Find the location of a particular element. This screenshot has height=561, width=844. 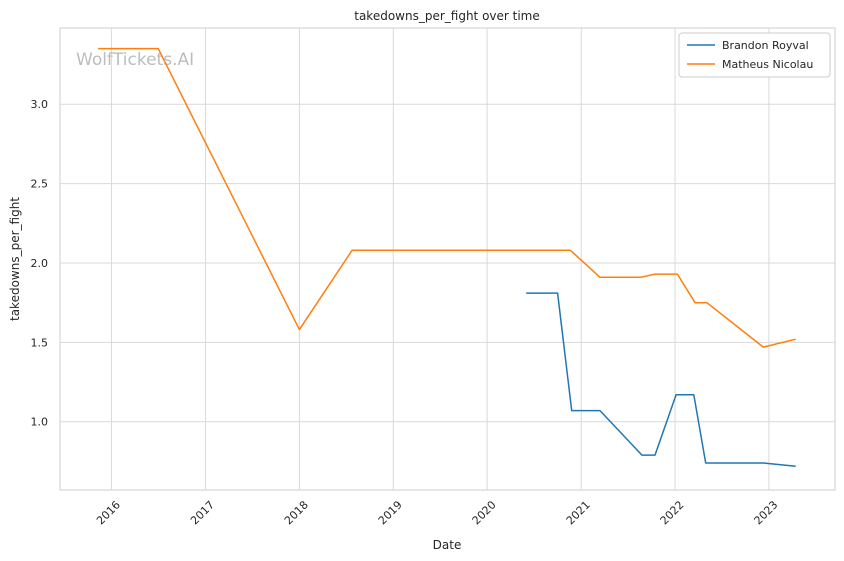

y-tick-label: 2.0 is located at coordinates (40, 263).